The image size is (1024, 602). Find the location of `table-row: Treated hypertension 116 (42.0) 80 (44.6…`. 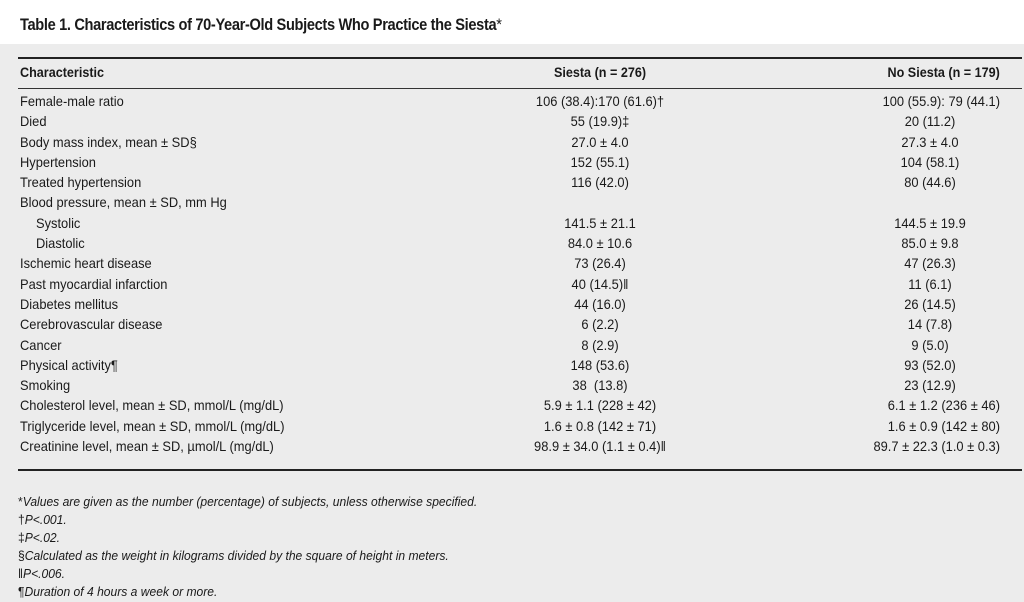

table-row: Treated hypertension 116 (42.0) 80 (44.6… is located at coordinates (512, 184).